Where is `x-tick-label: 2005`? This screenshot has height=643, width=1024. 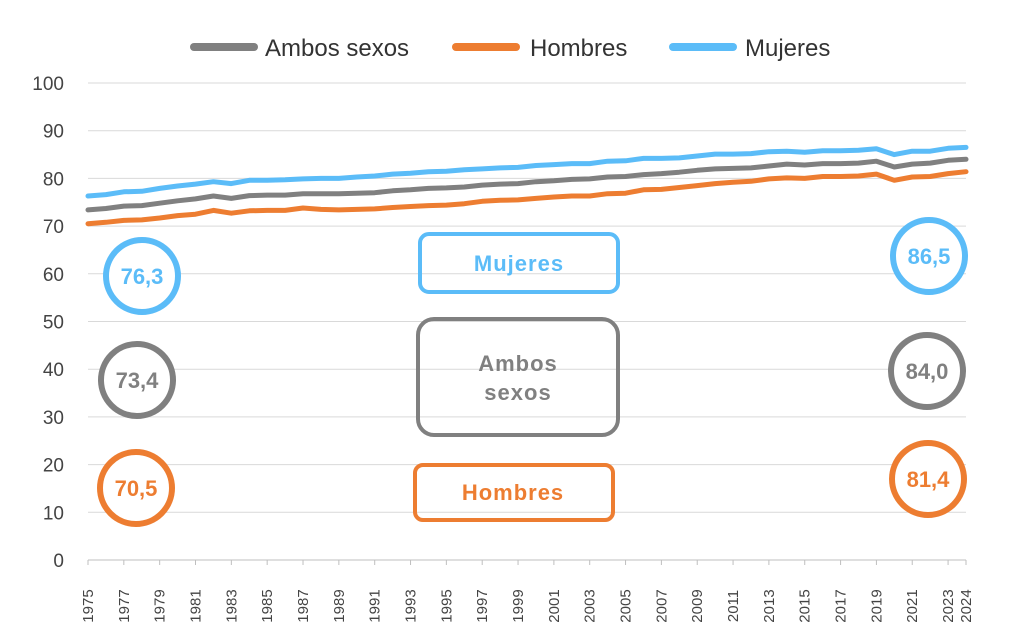
x-tick-label: 2005 is located at coordinates (626, 605).